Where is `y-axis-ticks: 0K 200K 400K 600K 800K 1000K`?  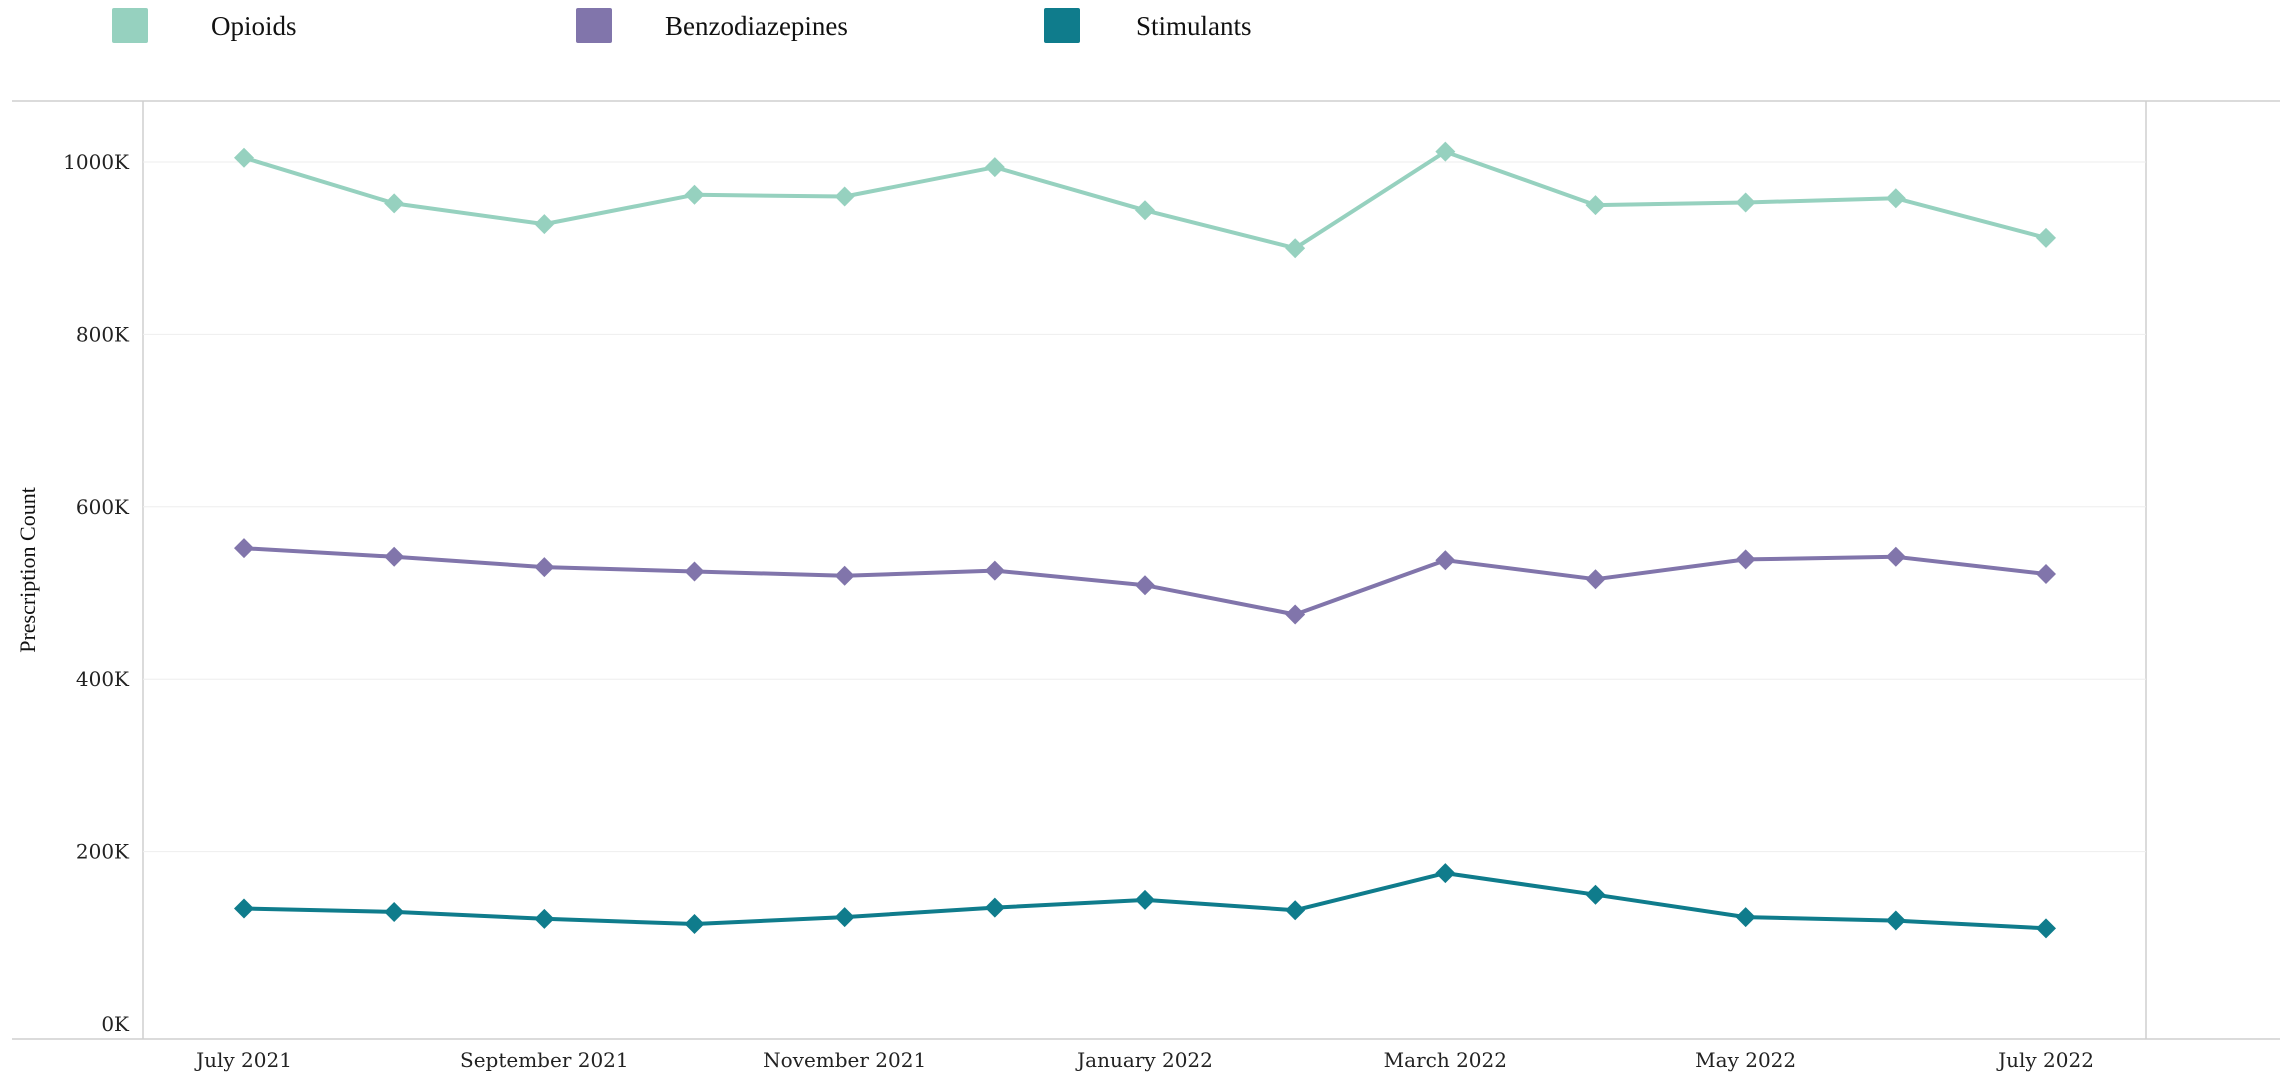
y-axis-ticks: 0K 200K 400K 600K 800K 1000K is located at coordinates (96, 593).